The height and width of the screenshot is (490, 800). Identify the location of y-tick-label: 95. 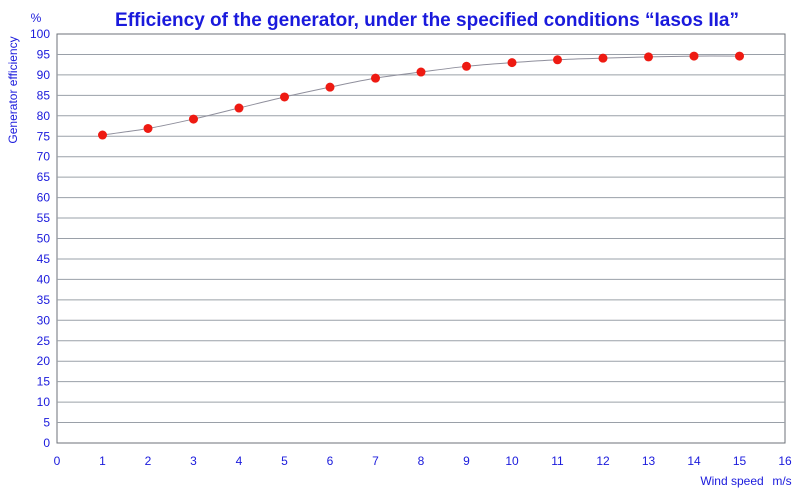
(44, 54).